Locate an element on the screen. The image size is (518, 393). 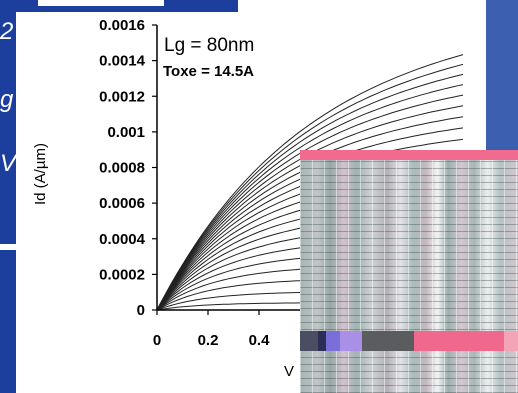
x-axis-title: V is located at coordinates (289, 371).